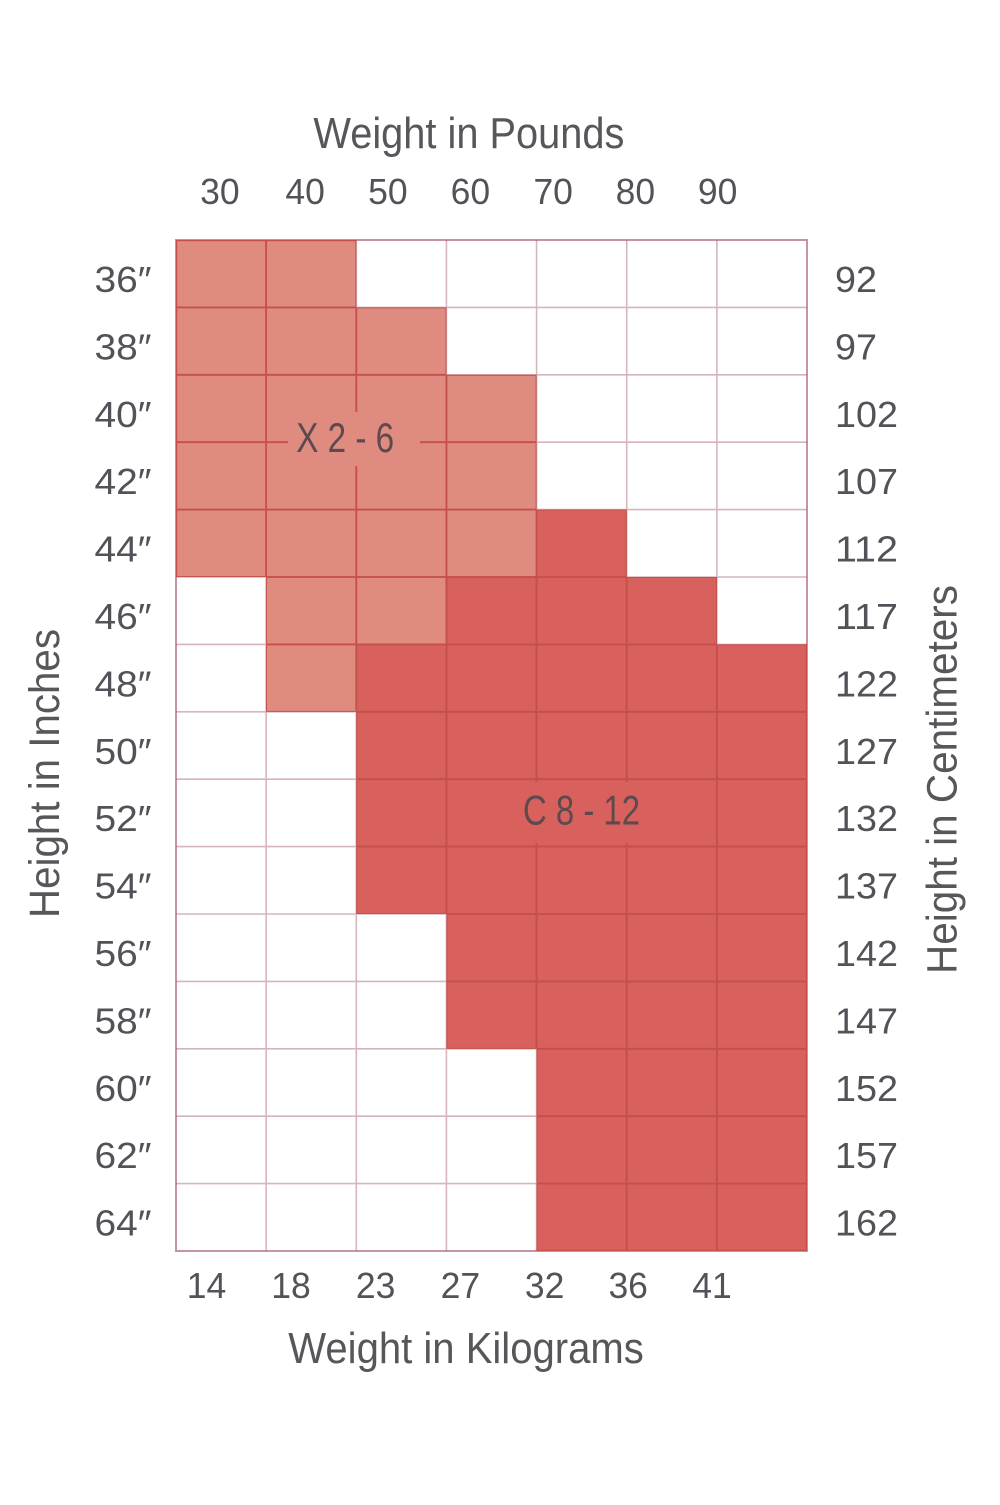 This screenshot has width=1000, height=1505. What do you see at coordinates (866, 683) in the screenshot?
I see `svg-text: 122` at bounding box center [866, 683].